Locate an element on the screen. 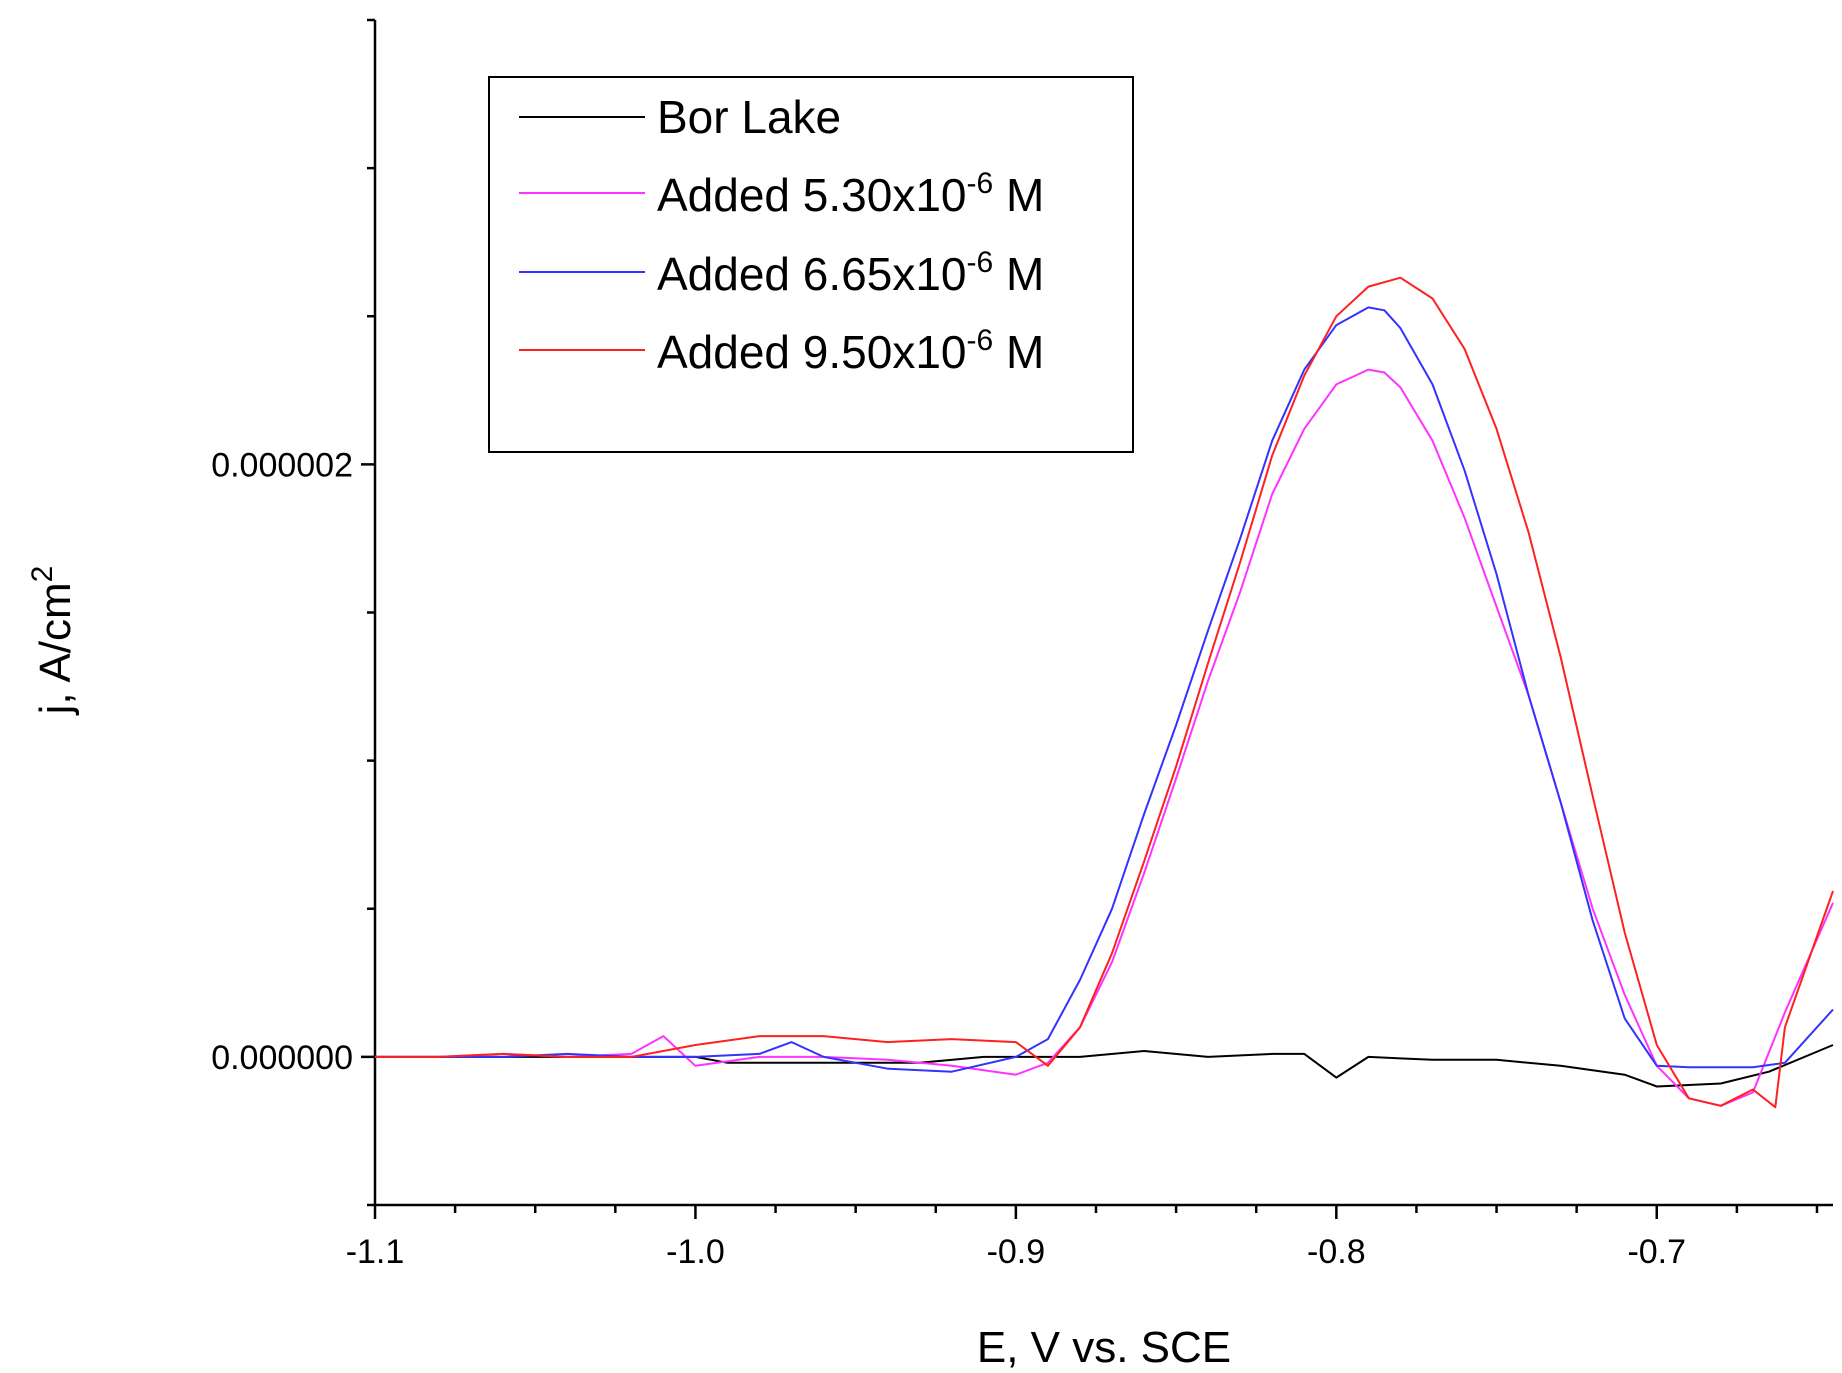 The width and height of the screenshot is (1842, 1373). legend-label-0: Bor Lake is located at coordinates (749, 117).